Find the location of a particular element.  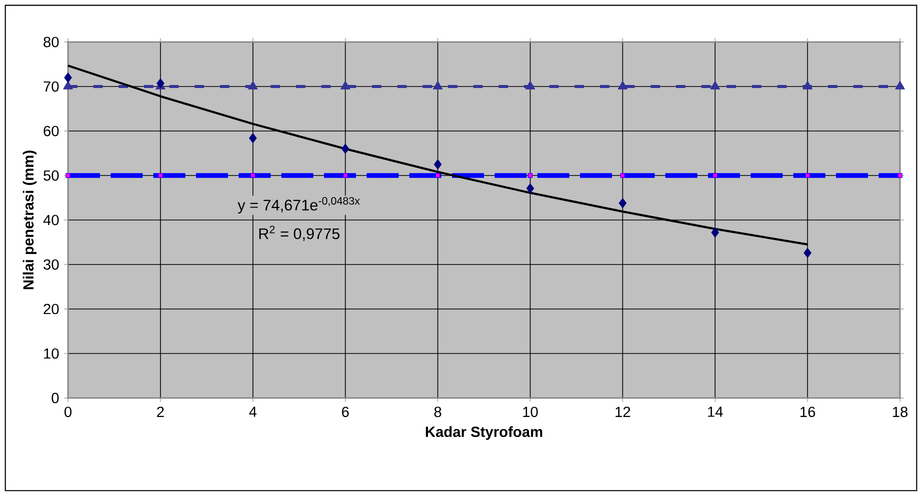

y-tick-label: 30 is located at coordinates (51, 264).